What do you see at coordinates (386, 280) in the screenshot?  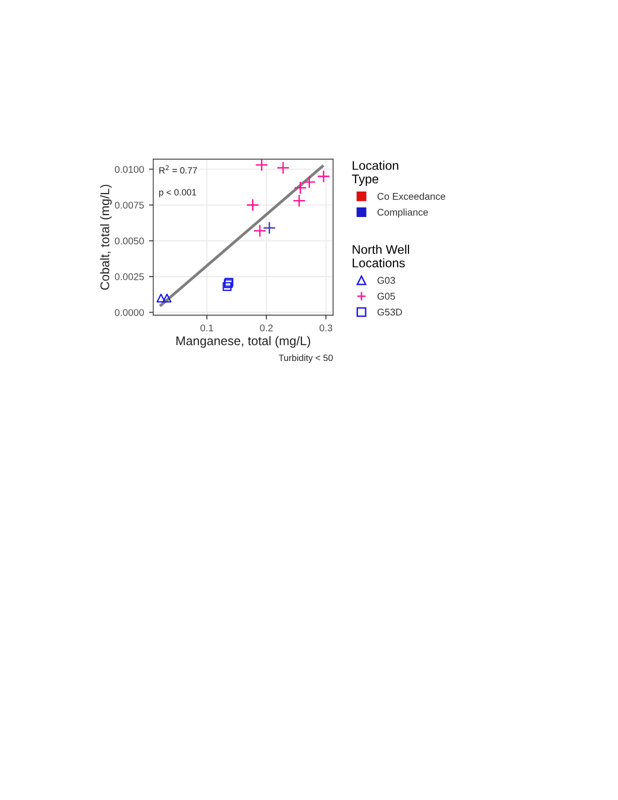 I see `legend-label: G03` at bounding box center [386, 280].